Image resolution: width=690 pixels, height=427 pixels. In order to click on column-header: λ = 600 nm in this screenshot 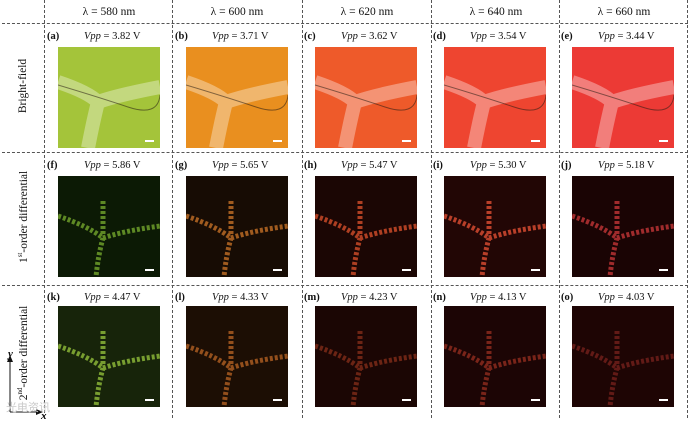, I will do `click(237, 12)`.